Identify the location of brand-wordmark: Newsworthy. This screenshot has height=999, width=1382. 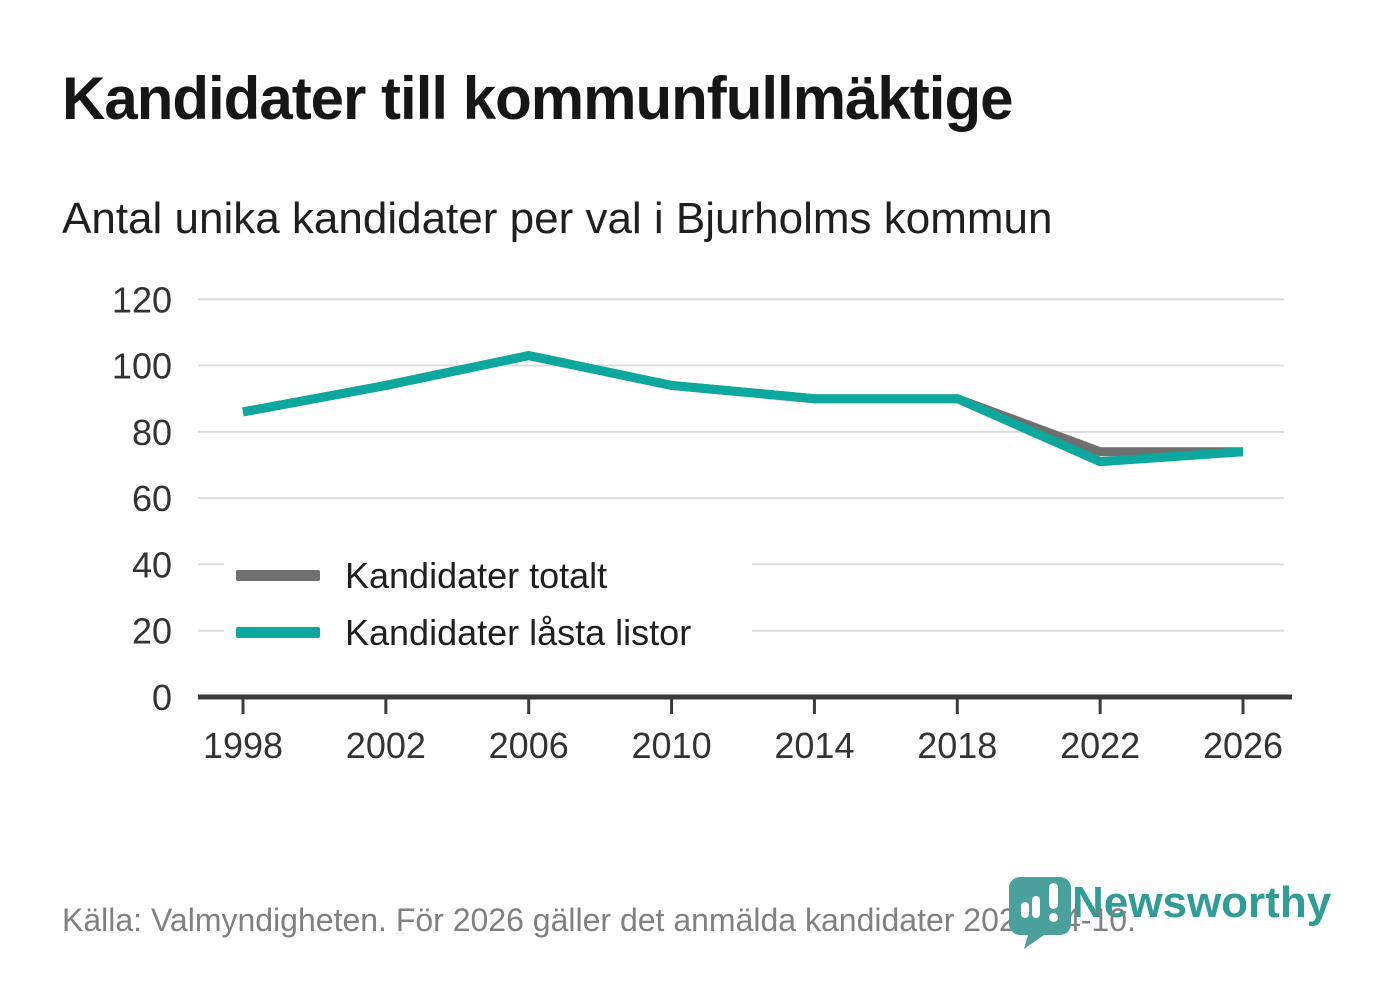
(1202, 902).